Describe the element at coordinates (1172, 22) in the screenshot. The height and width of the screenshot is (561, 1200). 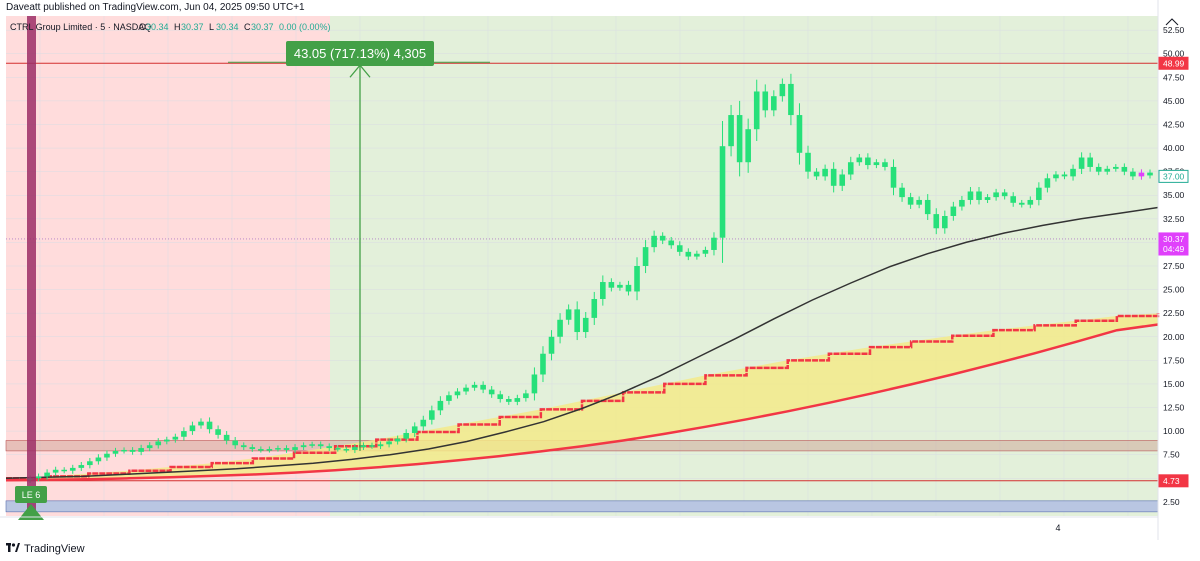
I see `chevron-up-icon` at that location.